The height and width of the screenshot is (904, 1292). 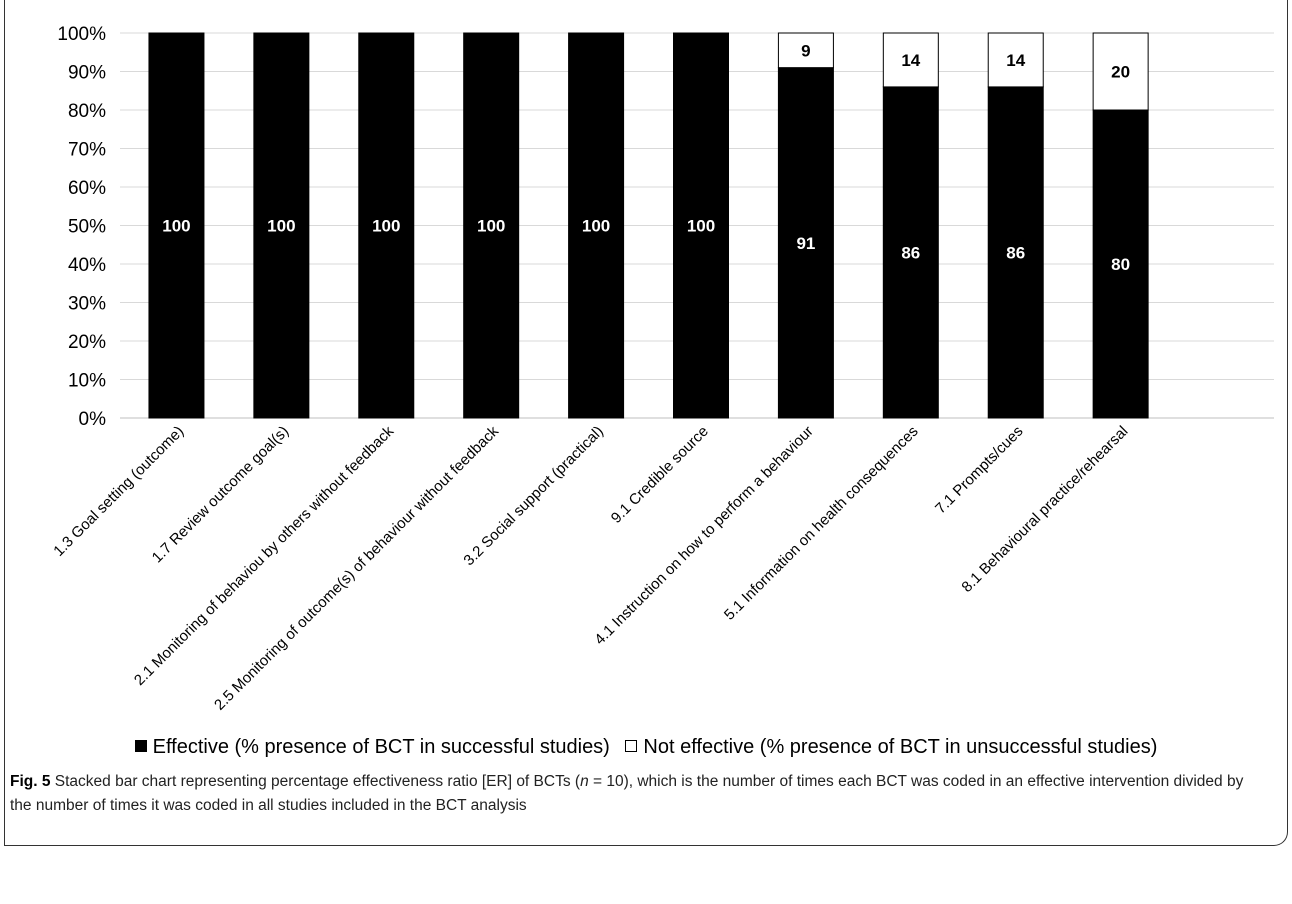 I want to click on caption-label: Fig. 5, so click(x=30, y=781).